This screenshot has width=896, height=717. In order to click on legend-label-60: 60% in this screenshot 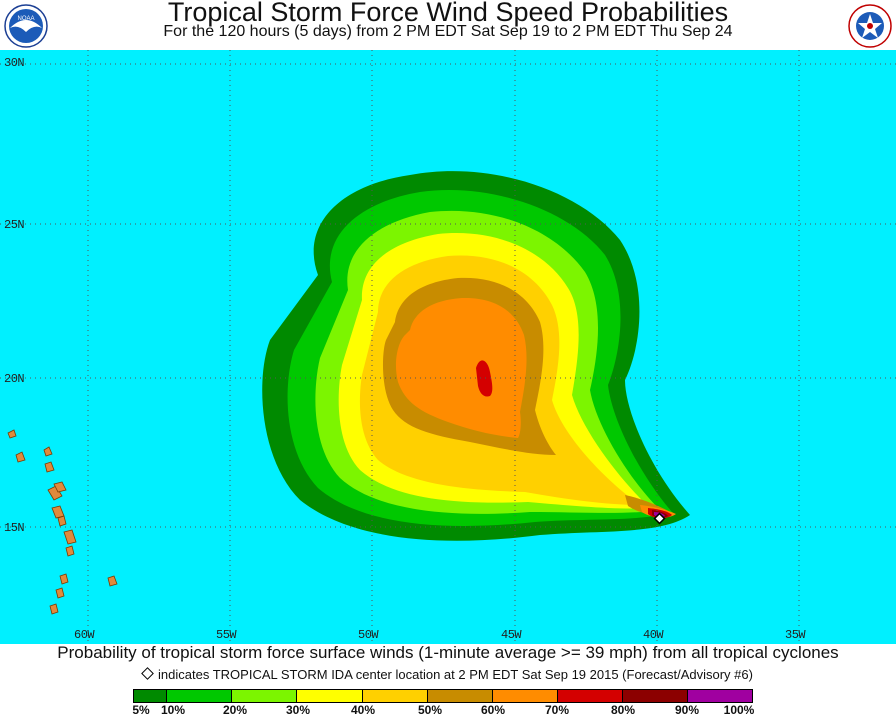, I will do `click(493, 710)`.